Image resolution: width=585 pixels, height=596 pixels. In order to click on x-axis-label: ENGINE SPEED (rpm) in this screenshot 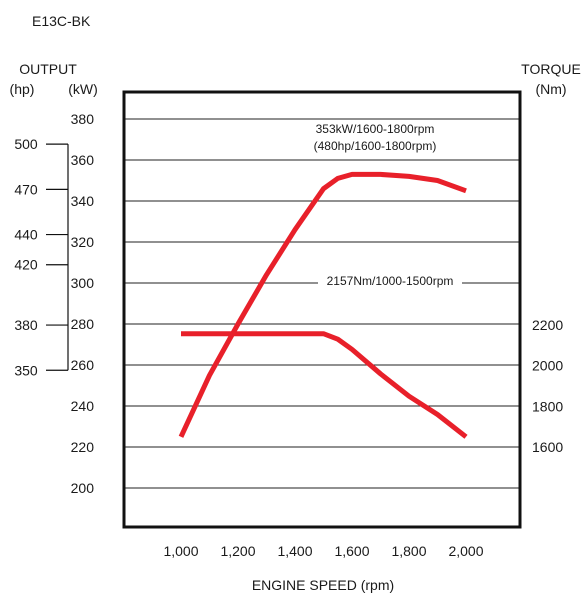, I will do `click(323, 585)`.